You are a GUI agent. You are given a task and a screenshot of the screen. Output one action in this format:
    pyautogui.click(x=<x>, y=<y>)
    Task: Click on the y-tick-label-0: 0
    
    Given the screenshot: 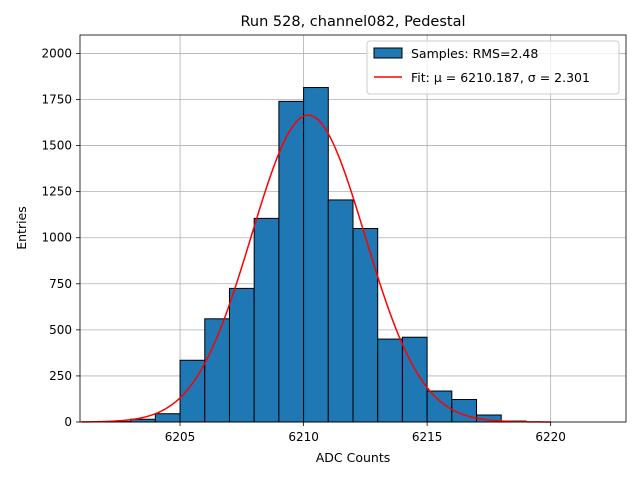 What is the action you would take?
    pyautogui.click(x=68, y=422)
    